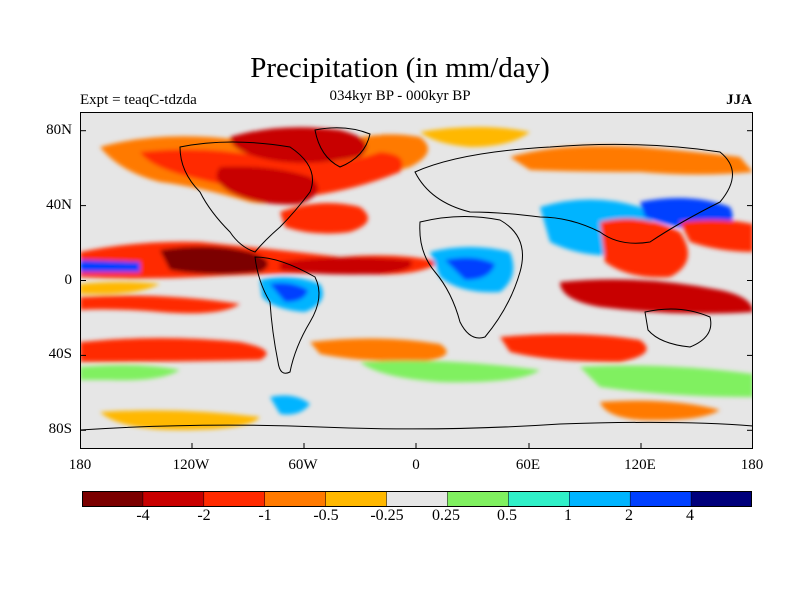 The image size is (800, 600). What do you see at coordinates (629, 515) in the screenshot?
I see `colorbar-label-2: 2` at bounding box center [629, 515].